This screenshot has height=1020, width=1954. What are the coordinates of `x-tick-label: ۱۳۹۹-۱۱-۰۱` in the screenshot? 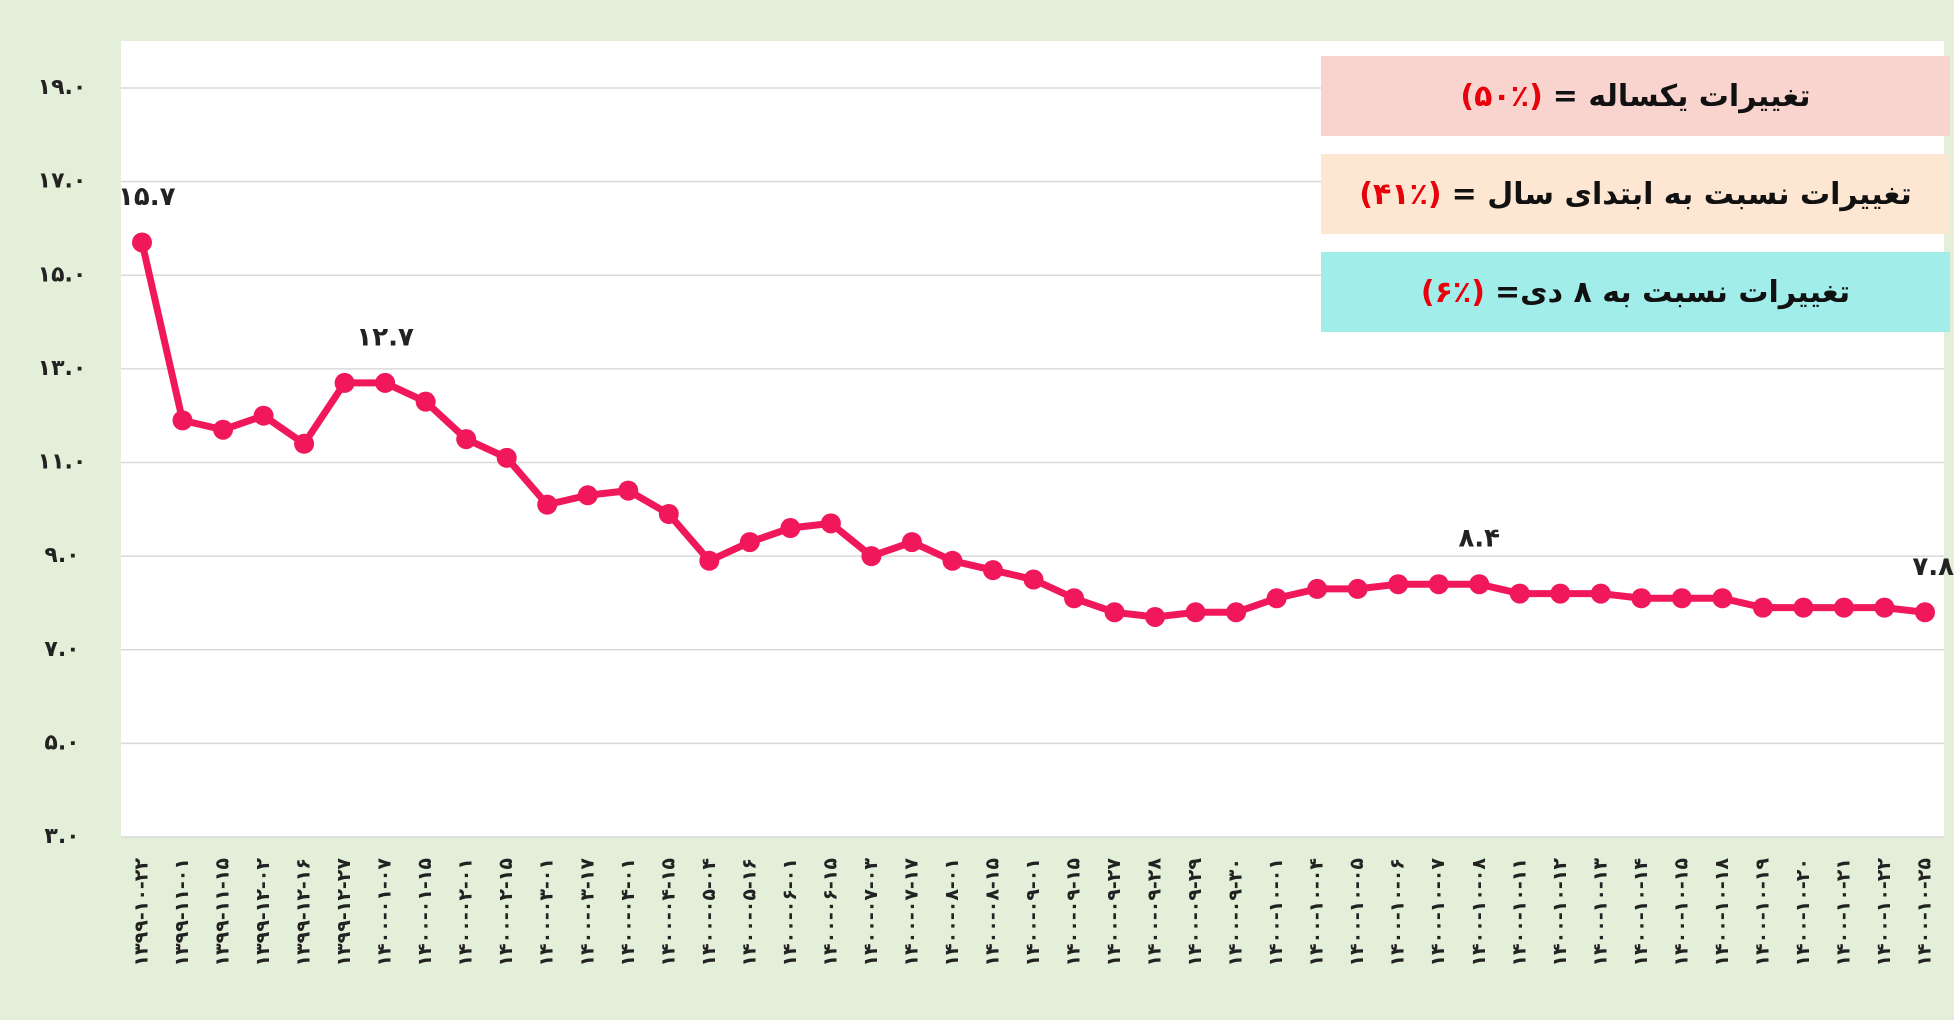 It's located at (182, 912).